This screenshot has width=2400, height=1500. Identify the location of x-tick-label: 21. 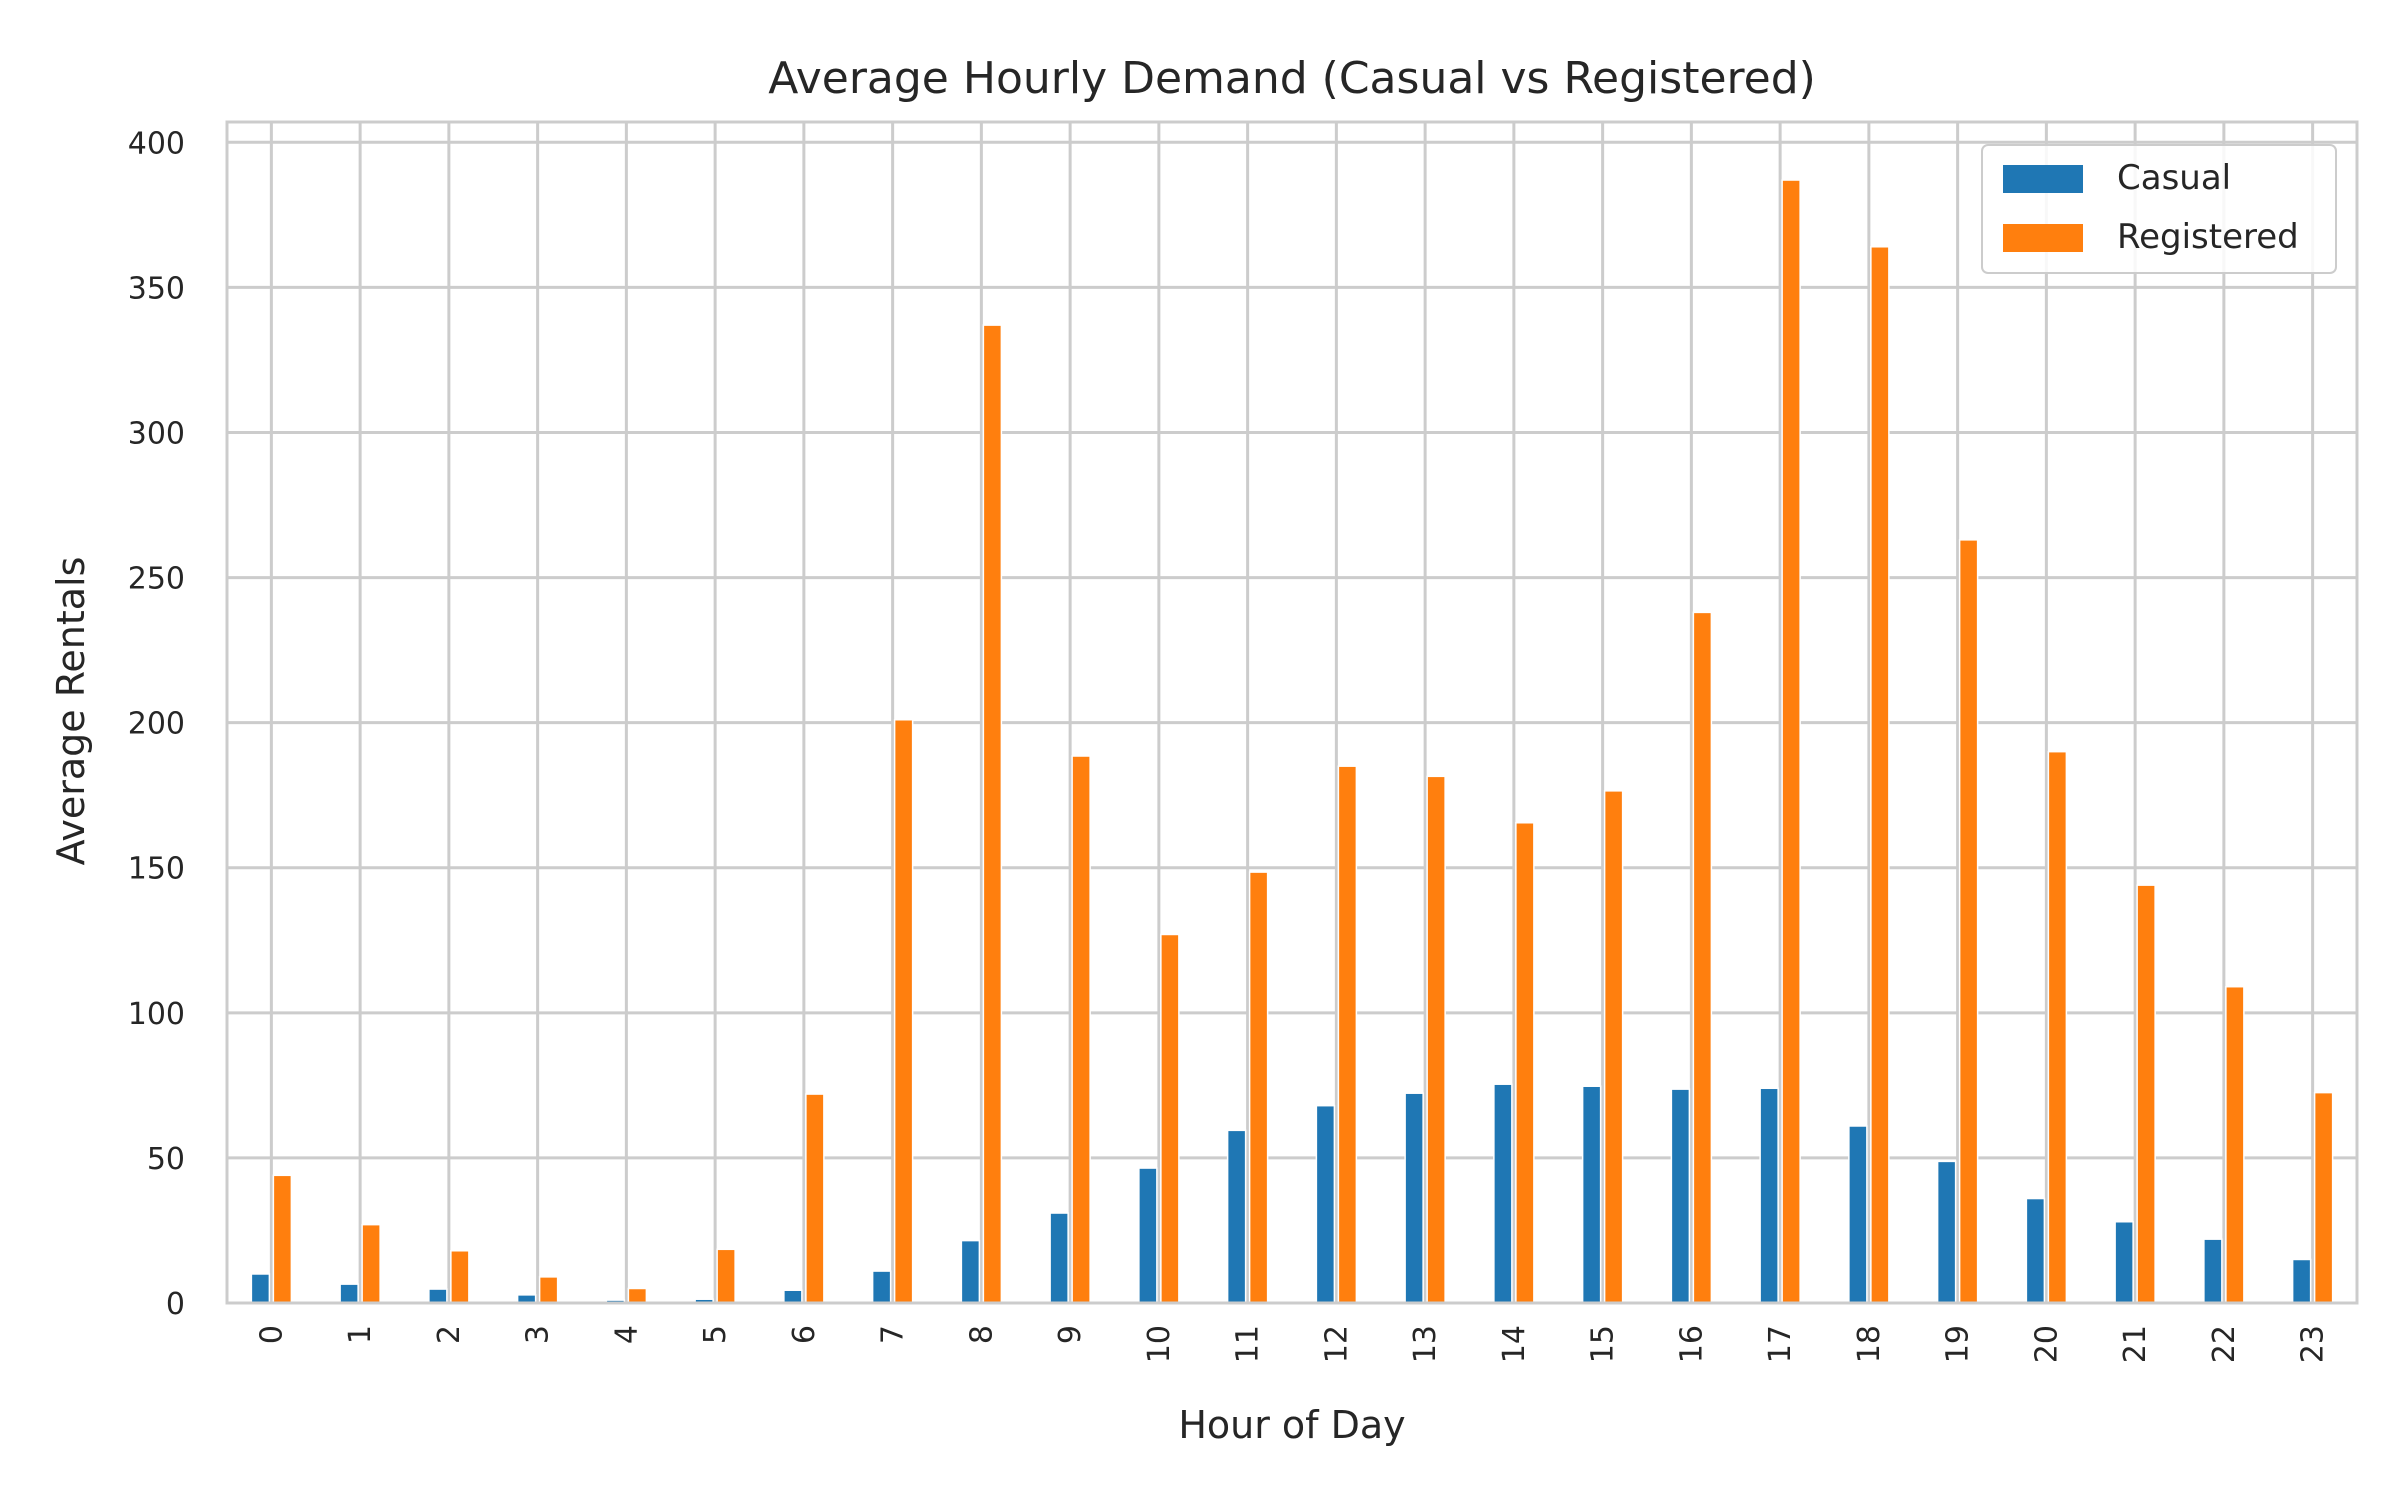
(2135, 1344).